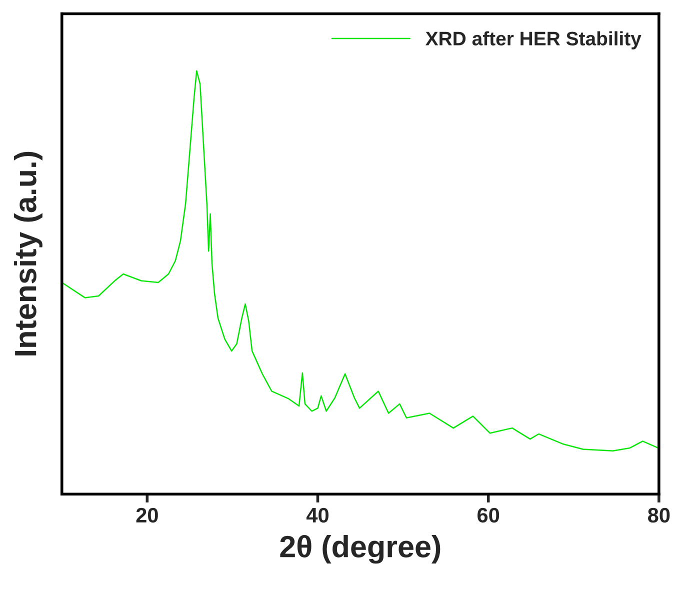  What do you see at coordinates (360, 549) in the screenshot?
I see `x-axis-title: 2θ (degree)` at bounding box center [360, 549].